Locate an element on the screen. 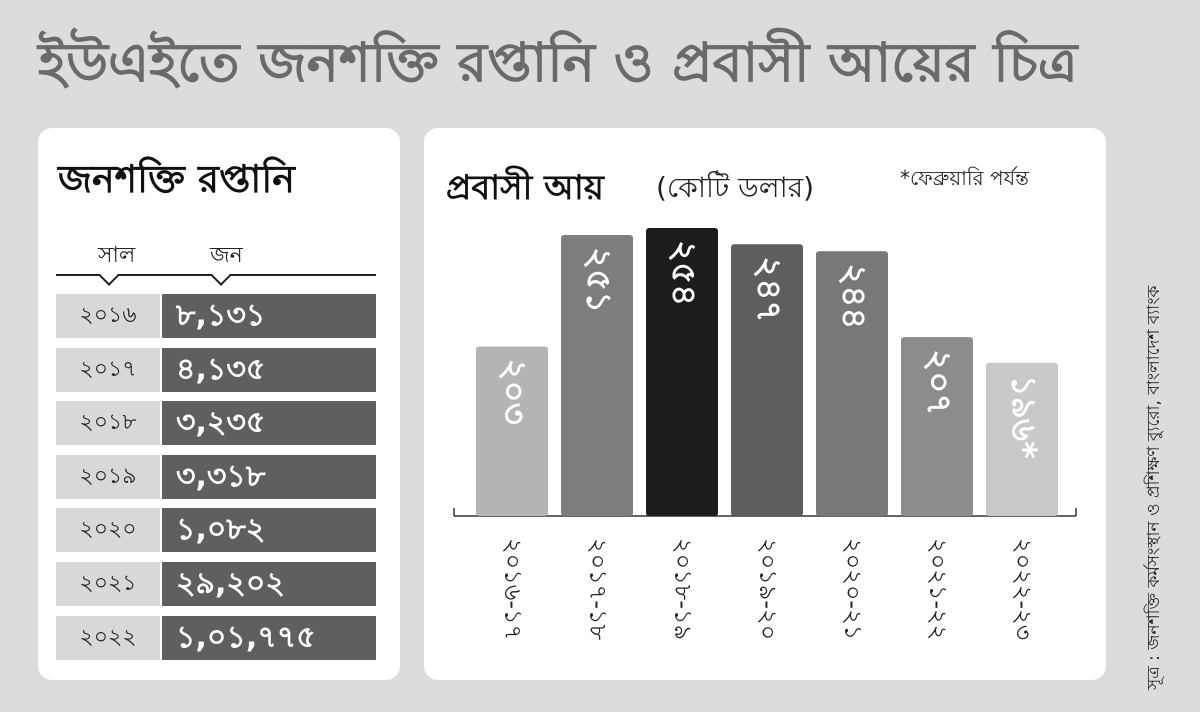  row-count: ১,০৮২ is located at coordinates (269, 530).